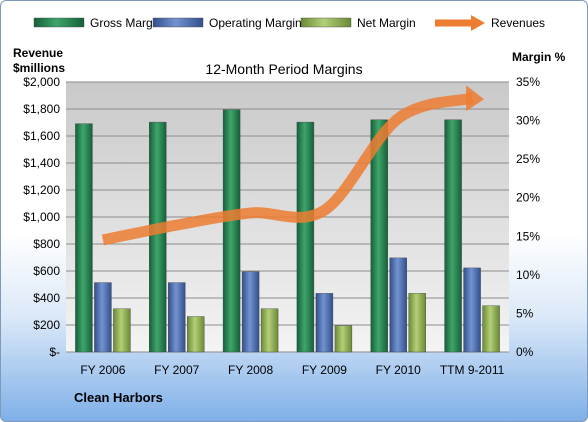  What do you see at coordinates (46, 271) in the screenshot?
I see `left-tick-label: $600` at bounding box center [46, 271].